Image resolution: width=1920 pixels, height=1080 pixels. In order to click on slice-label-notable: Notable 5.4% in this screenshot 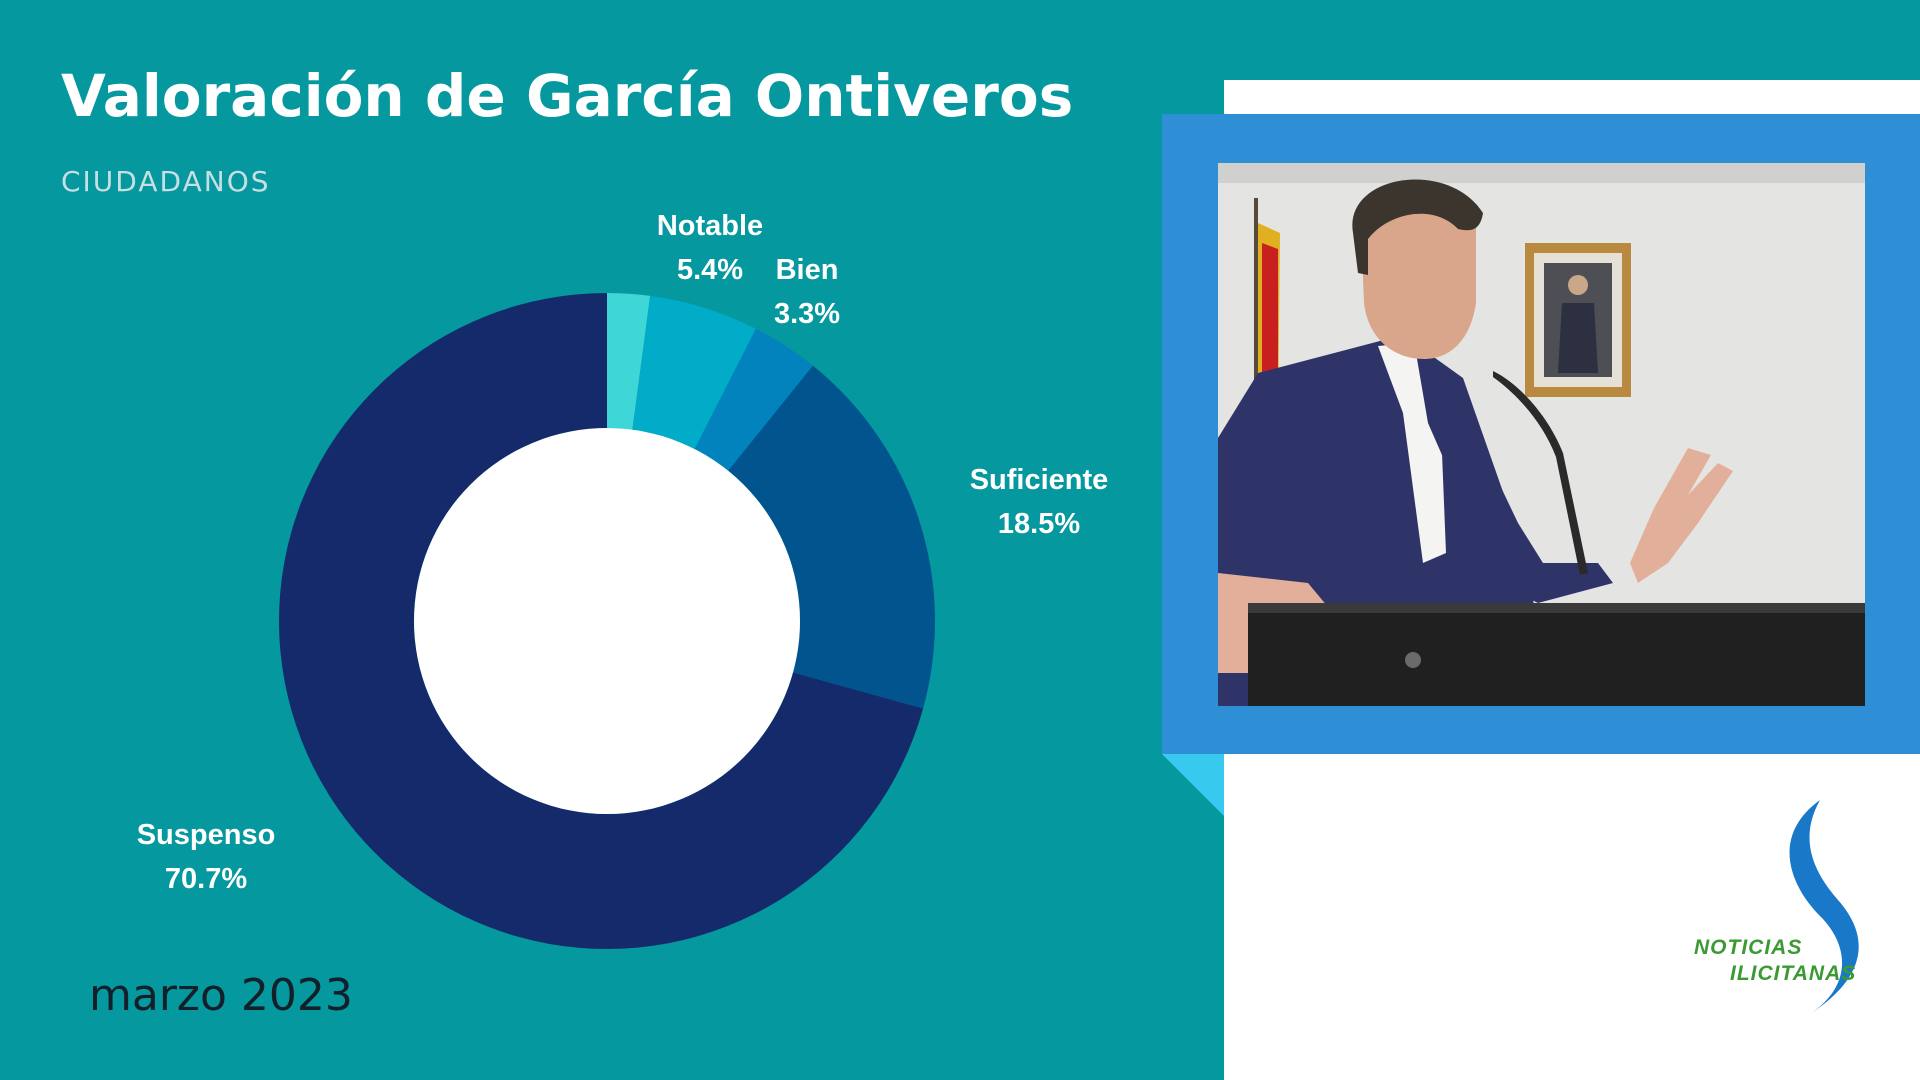, I will do `click(710, 248)`.